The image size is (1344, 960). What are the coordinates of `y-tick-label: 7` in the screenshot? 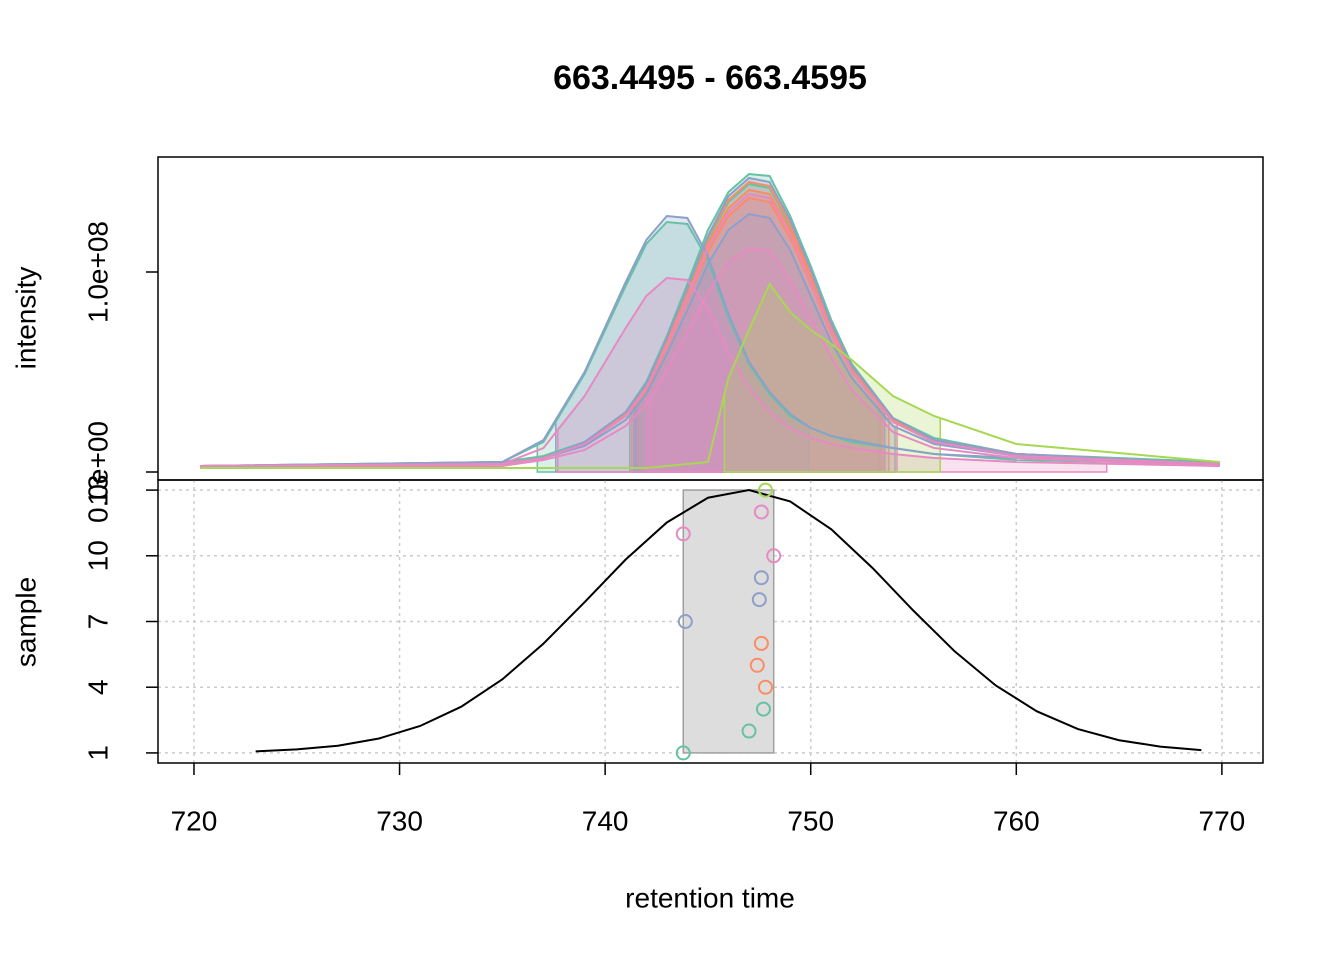 It's located at (97, 622).